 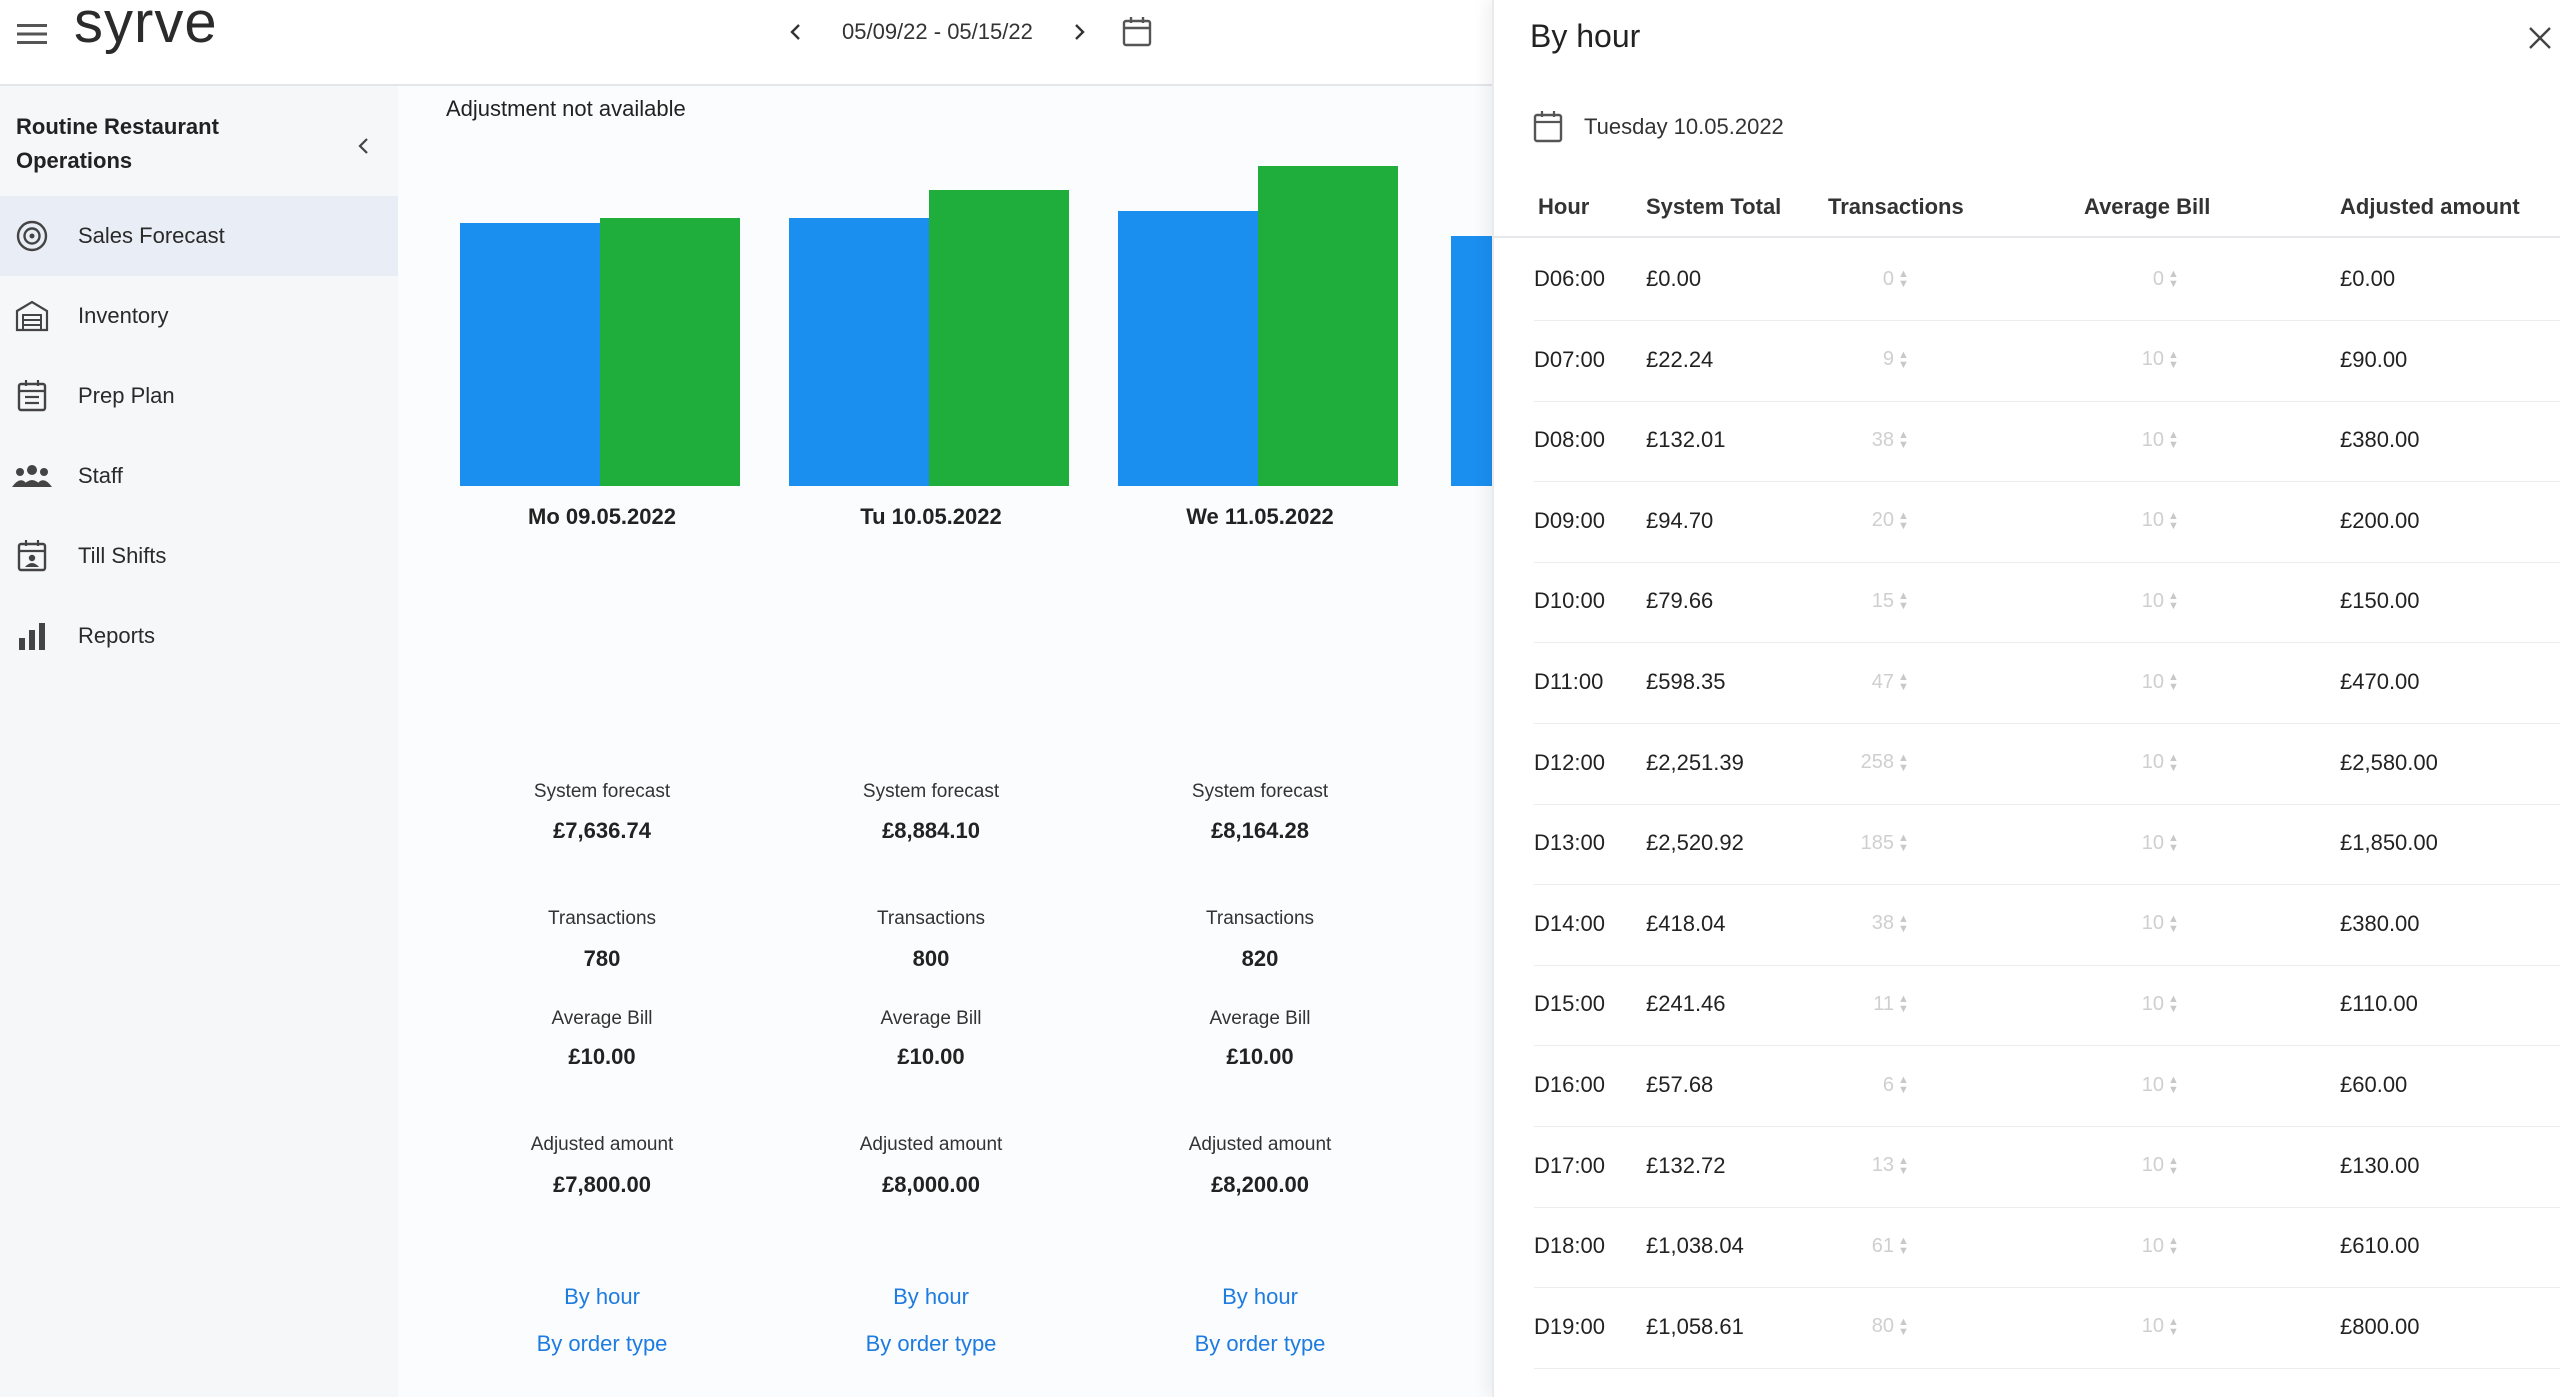 What do you see at coordinates (199, 556) in the screenshot?
I see `sidebar-item-till-shifts: Till Shifts` at bounding box center [199, 556].